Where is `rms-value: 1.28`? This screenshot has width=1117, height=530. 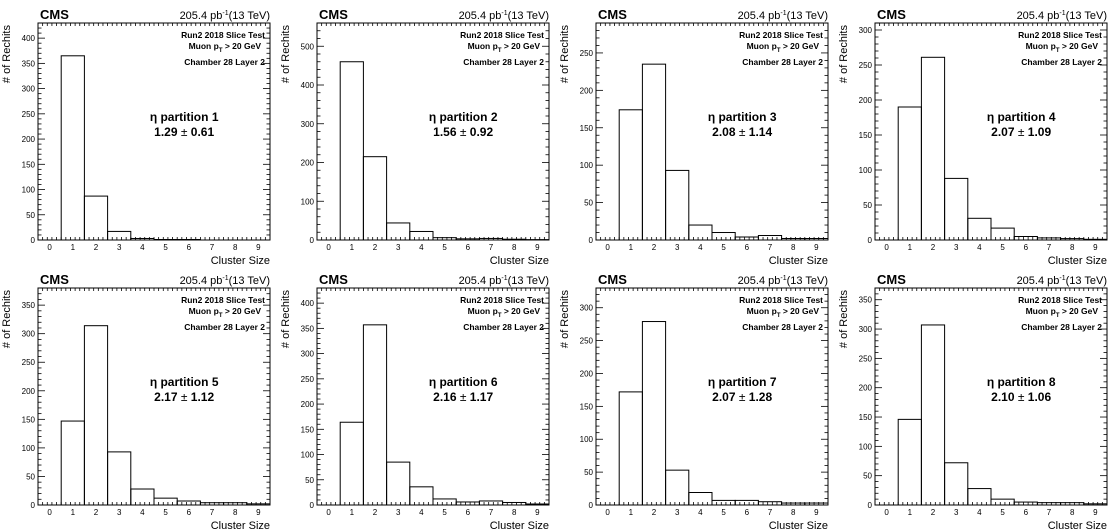
rms-value: 1.28 is located at coordinates (761, 397).